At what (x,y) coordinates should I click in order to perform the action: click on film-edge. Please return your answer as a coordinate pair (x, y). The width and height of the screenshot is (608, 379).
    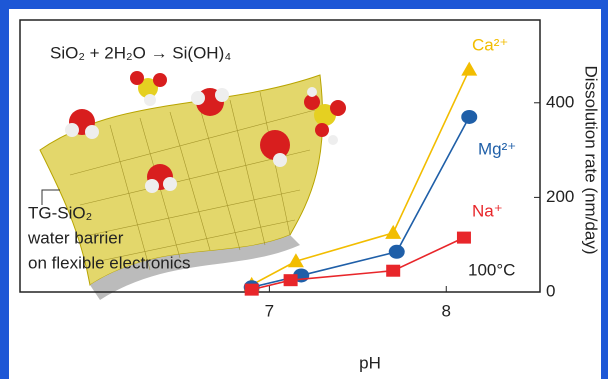
    Looking at the image, I should click on (195, 267).